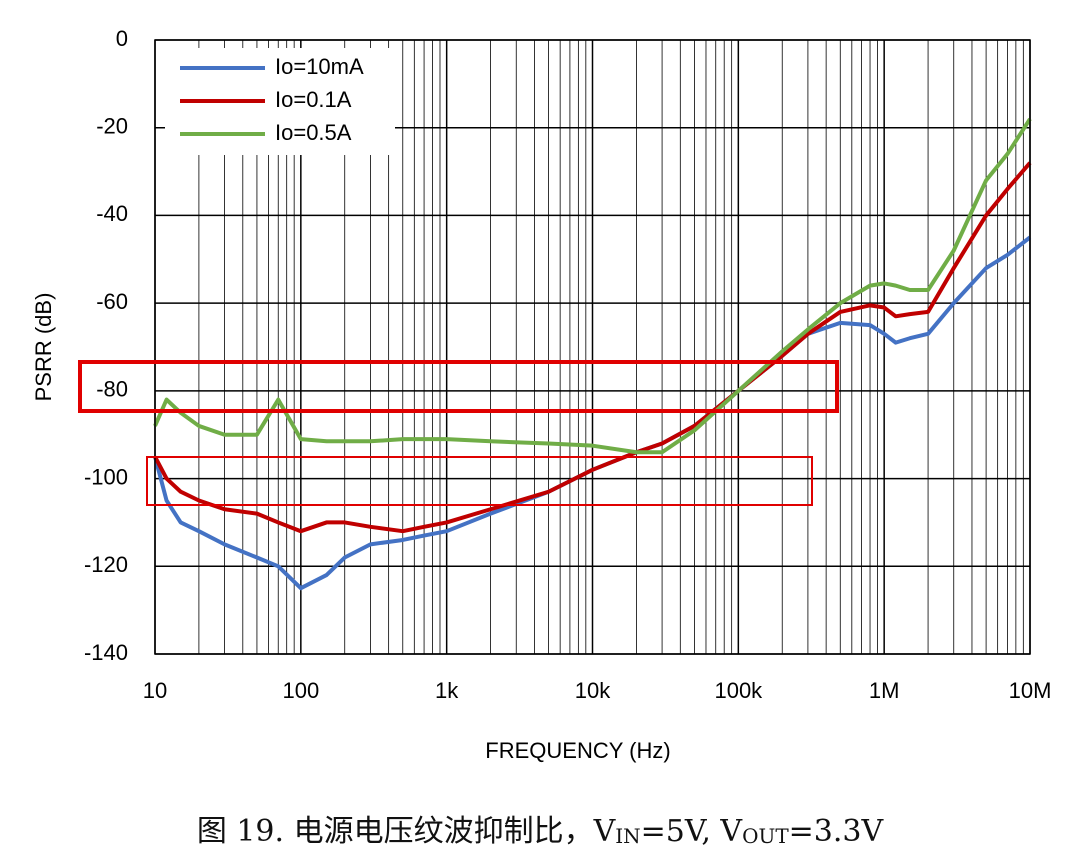 This screenshot has height=856, width=1080. What do you see at coordinates (577, 750) in the screenshot?
I see `x-axis-label: FREQUENCY (Hz)` at bounding box center [577, 750].